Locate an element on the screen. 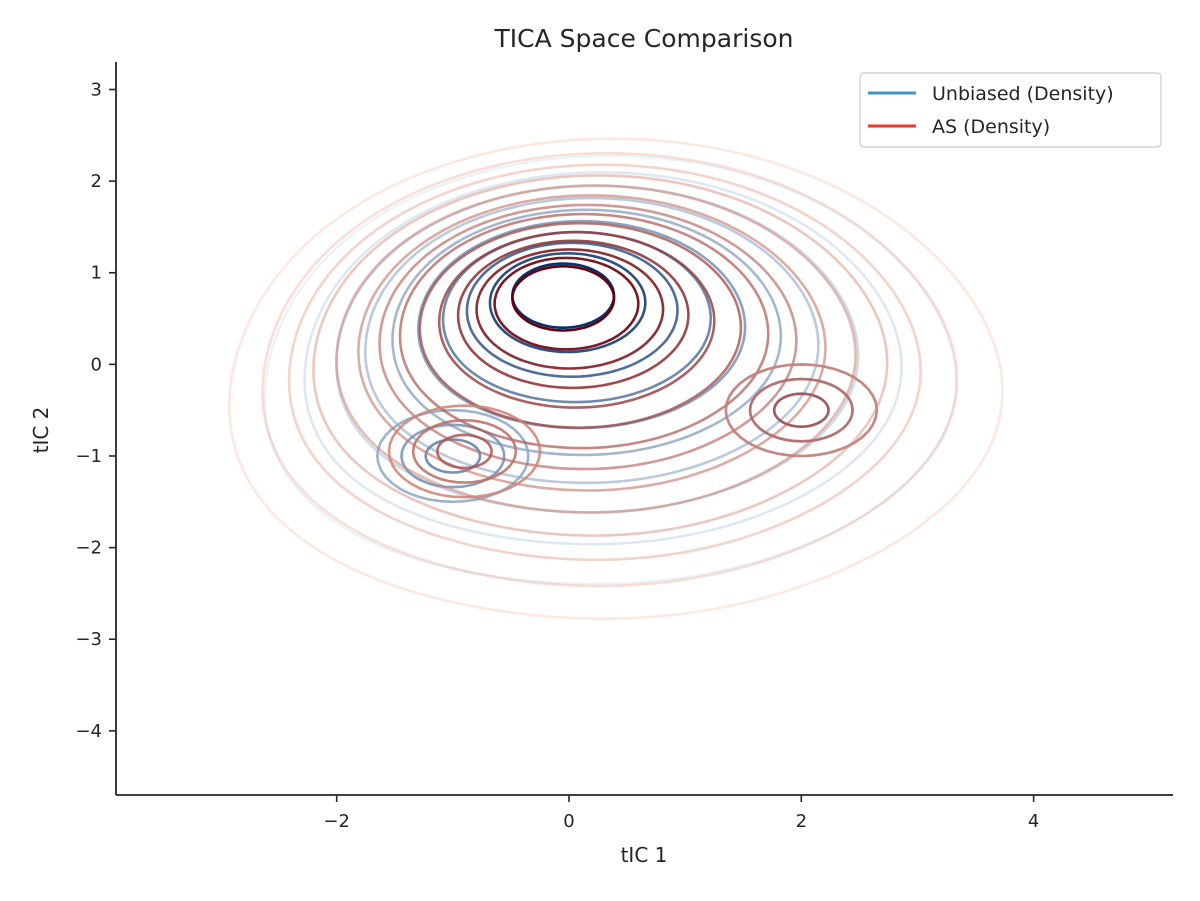 This screenshot has height=901, width=1200. x-tick-label: 0 is located at coordinates (568, 821).